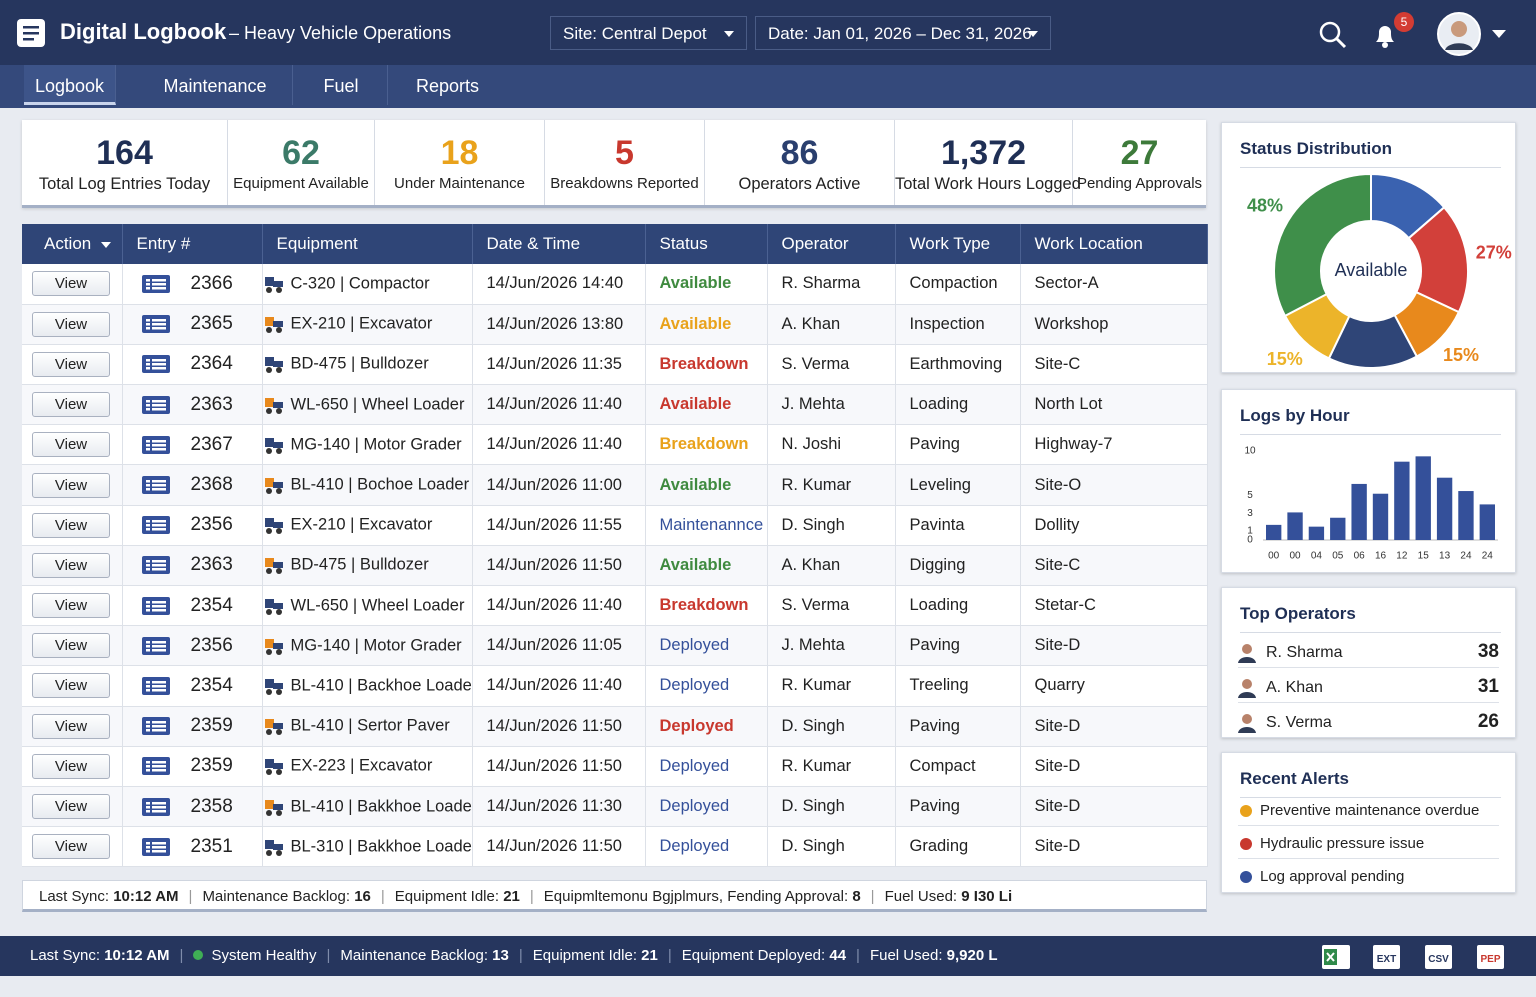  What do you see at coordinates (1295, 526) in the screenshot?
I see `bar` at bounding box center [1295, 526].